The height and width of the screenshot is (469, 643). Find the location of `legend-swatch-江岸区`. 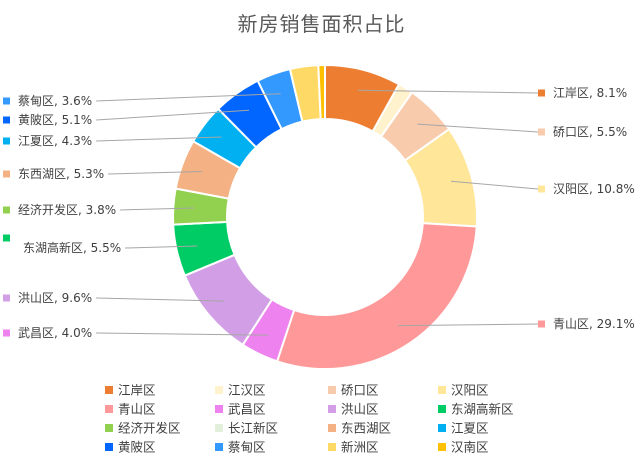

legend-swatch-江岸区 is located at coordinates (109, 390).